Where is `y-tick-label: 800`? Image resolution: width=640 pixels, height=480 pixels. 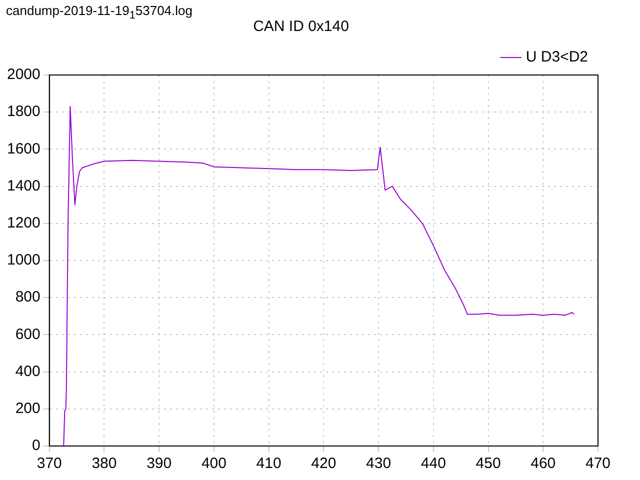 y-tick-label: 800 is located at coordinates (27, 297).